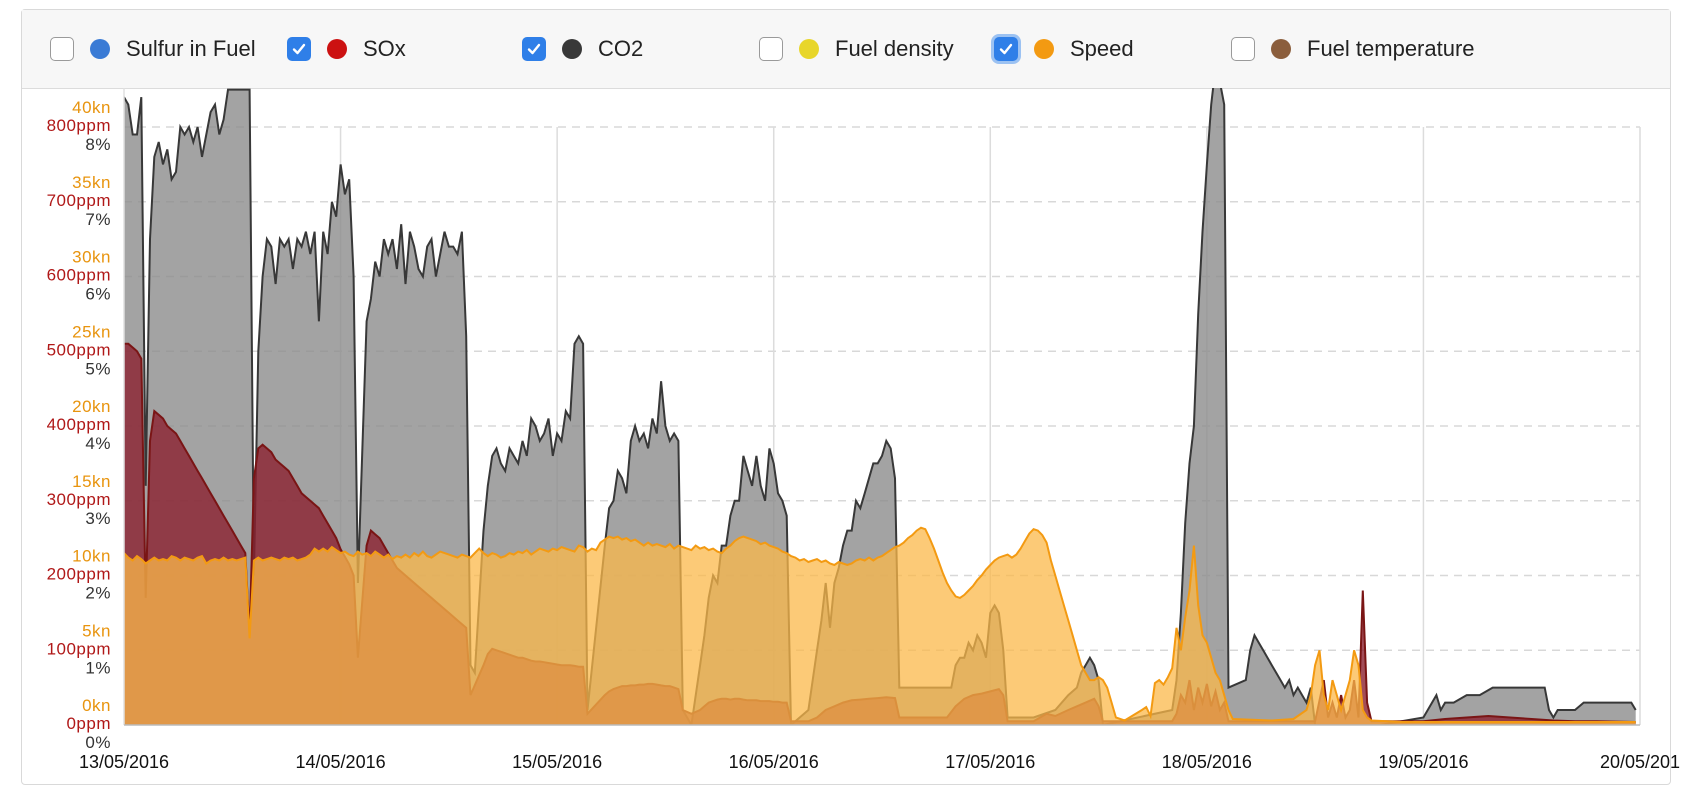 The image size is (1694, 798). I want to click on legend-label-sulfur-in-fuel: Sulfur in Fuel, so click(191, 48).